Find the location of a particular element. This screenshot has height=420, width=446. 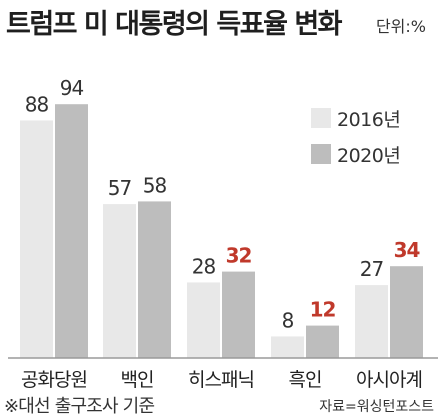

legend-swatch-2016 is located at coordinates (321, 118).